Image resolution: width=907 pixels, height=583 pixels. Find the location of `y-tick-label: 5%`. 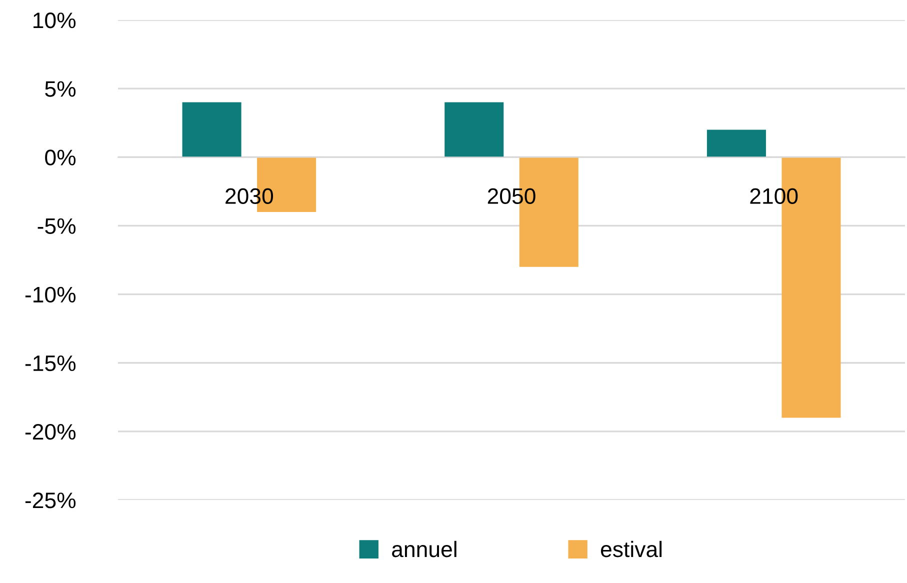

y-tick-label: 5% is located at coordinates (60, 89).